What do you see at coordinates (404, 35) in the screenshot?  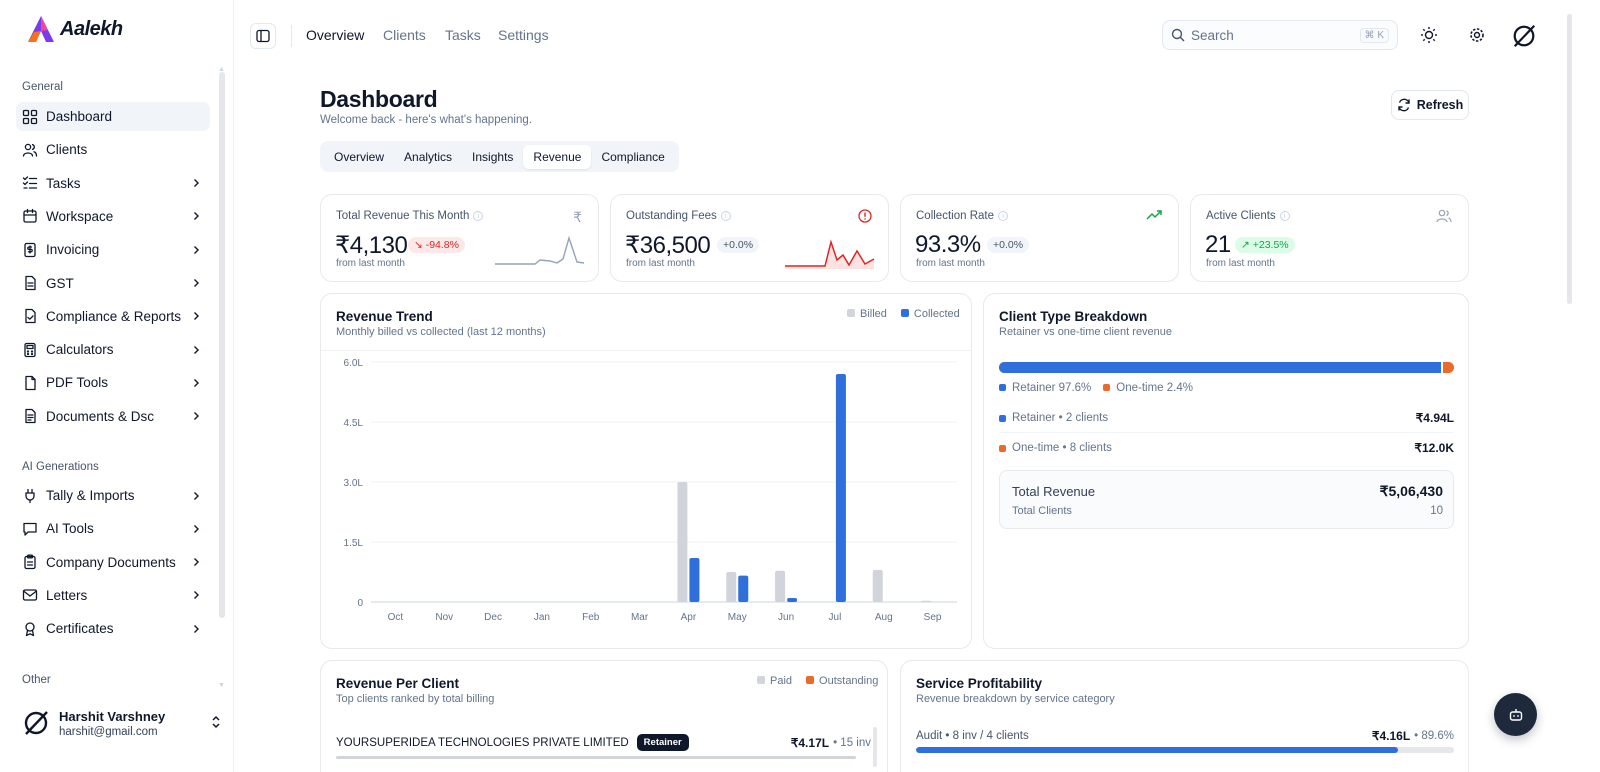 I see `topnav-clients: Clients` at bounding box center [404, 35].